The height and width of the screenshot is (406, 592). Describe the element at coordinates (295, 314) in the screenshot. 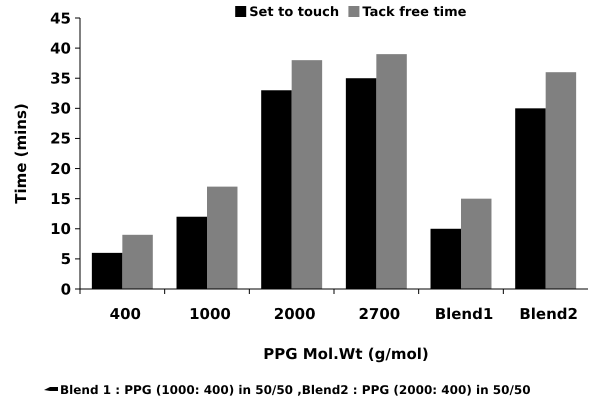

I see `x-tick-label: 2000` at that location.